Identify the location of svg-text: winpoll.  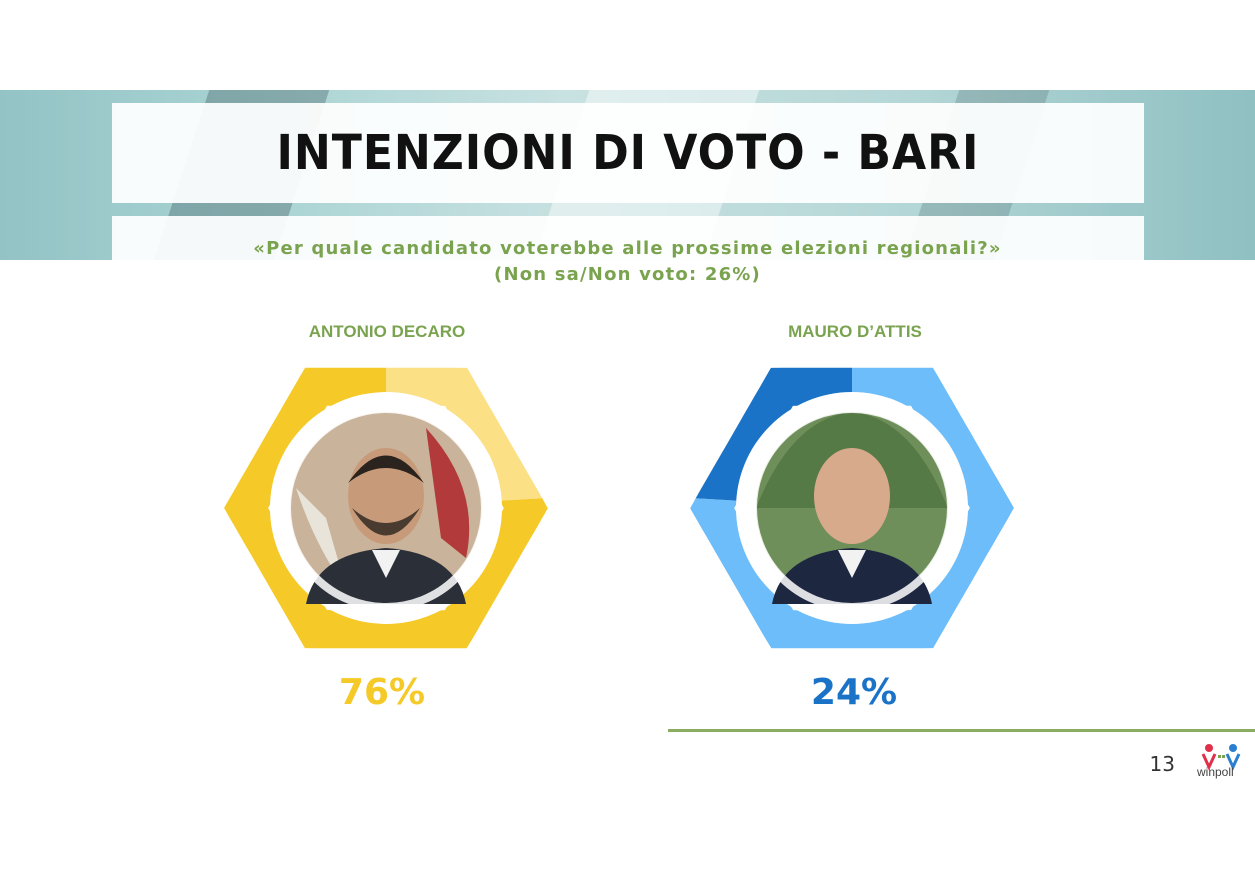
(1215, 772).